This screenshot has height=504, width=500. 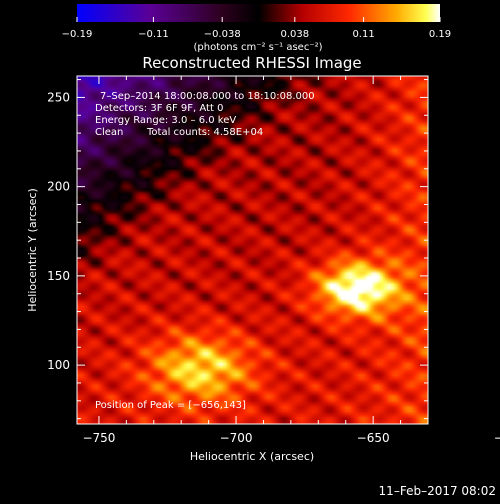 What do you see at coordinates (58, 365) in the screenshot?
I see `y-tick-label: 100` at bounding box center [58, 365].